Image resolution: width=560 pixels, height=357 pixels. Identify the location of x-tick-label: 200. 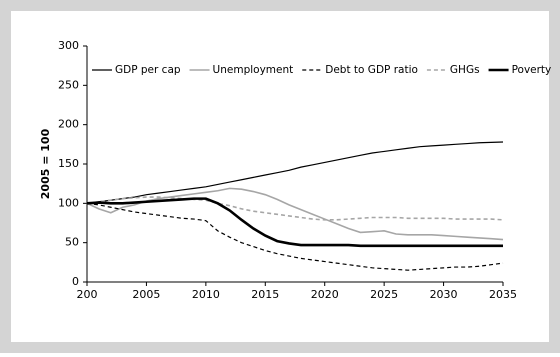
(87, 294).